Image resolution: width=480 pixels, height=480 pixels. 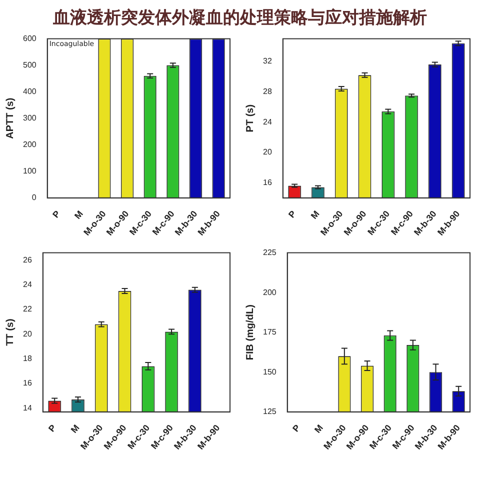 I want to click on y-axis-title: APTT (s), so click(x=10, y=118).